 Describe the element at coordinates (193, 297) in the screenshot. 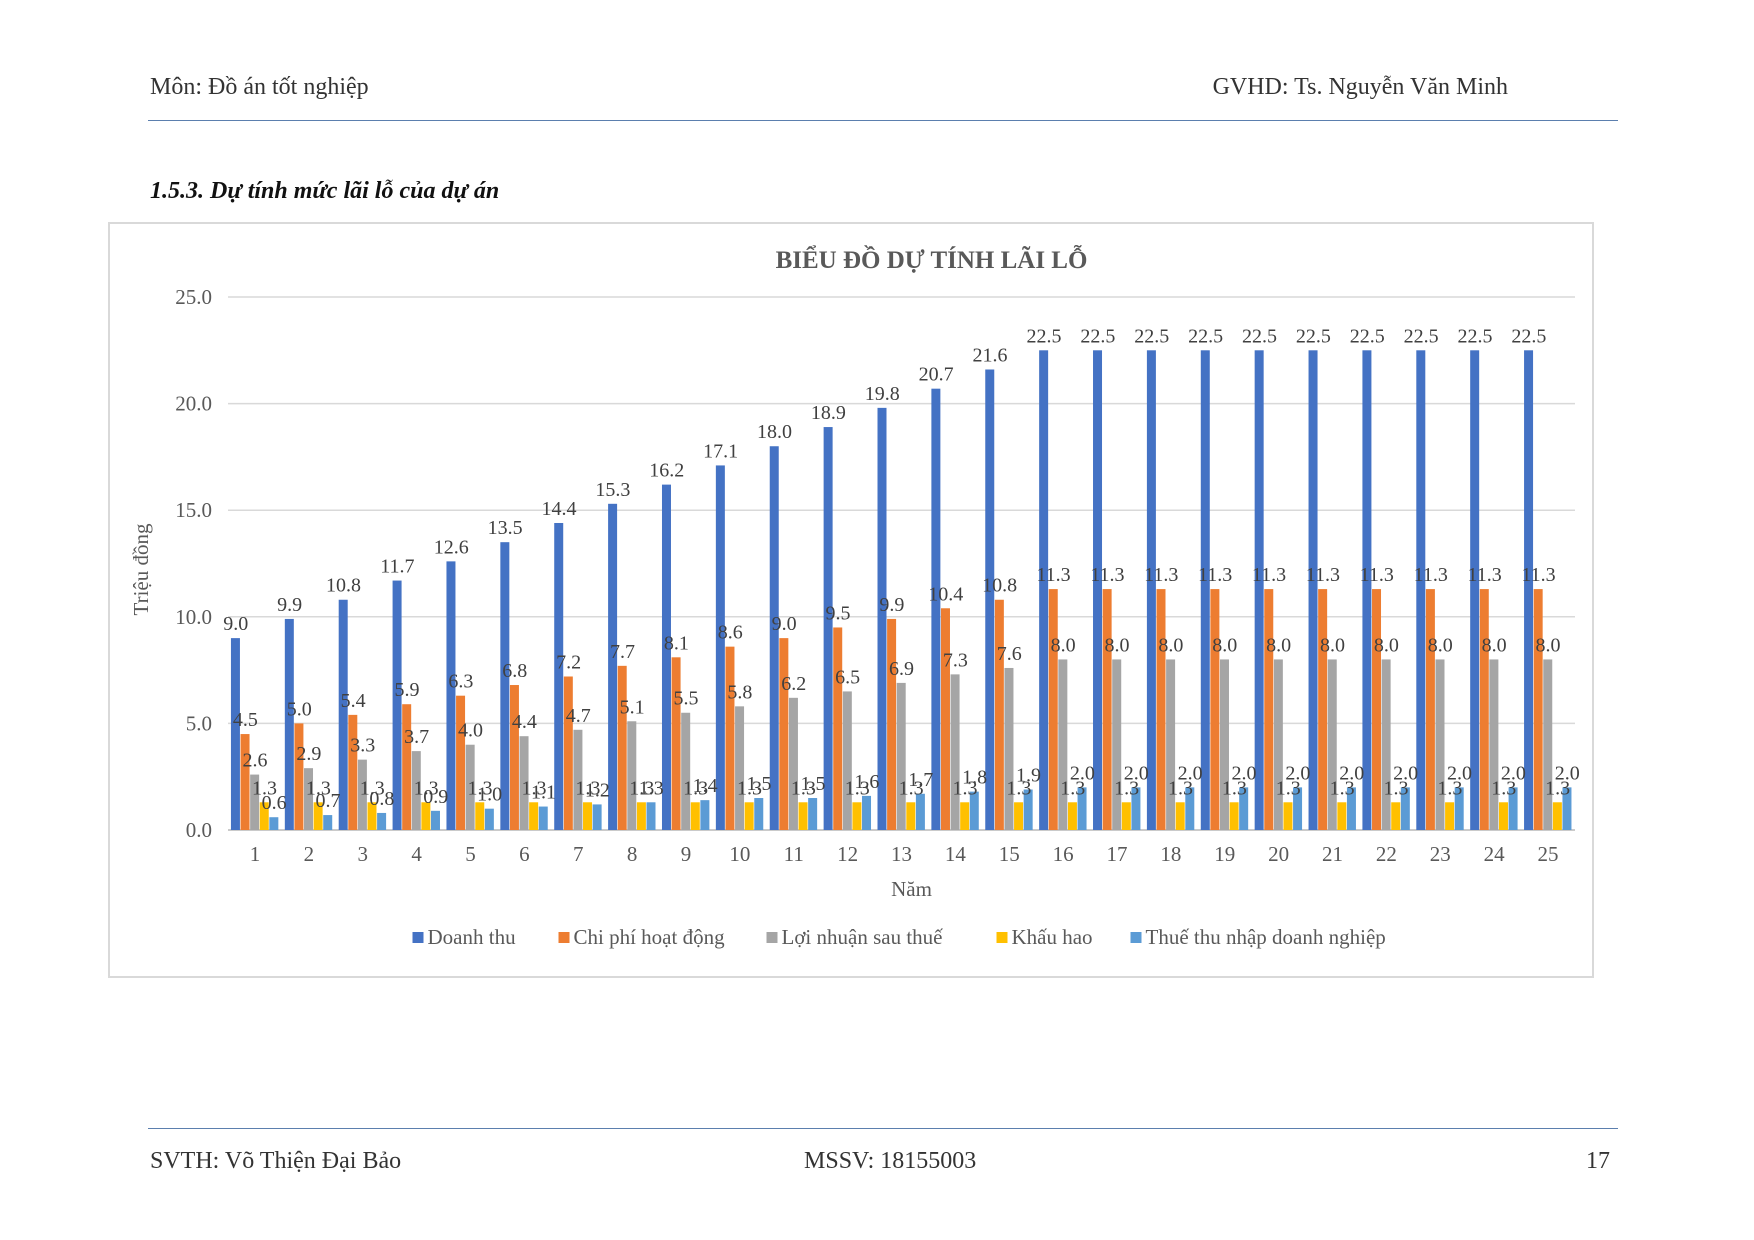

I see `y-tick-label: 25.0` at that location.